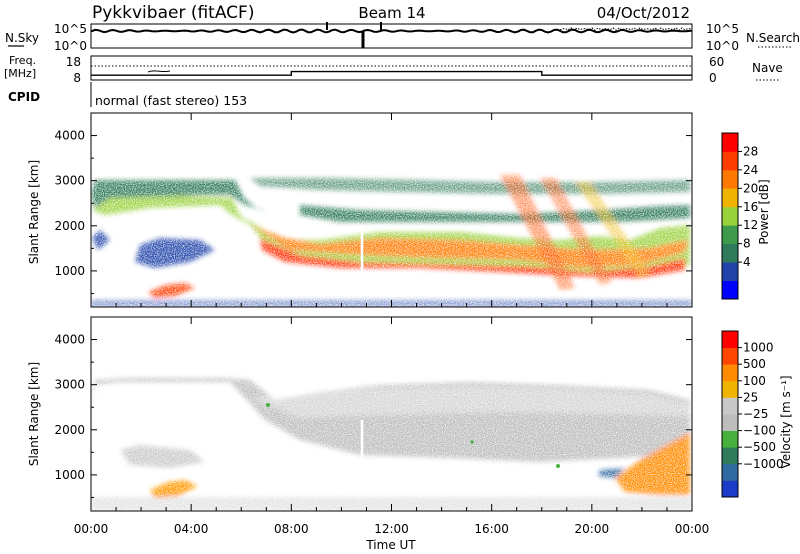 This screenshot has height=554, width=800. Describe the element at coordinates (763, 464) in the screenshot. I see `velocity-colorbar-tick-7: −1000` at that location.